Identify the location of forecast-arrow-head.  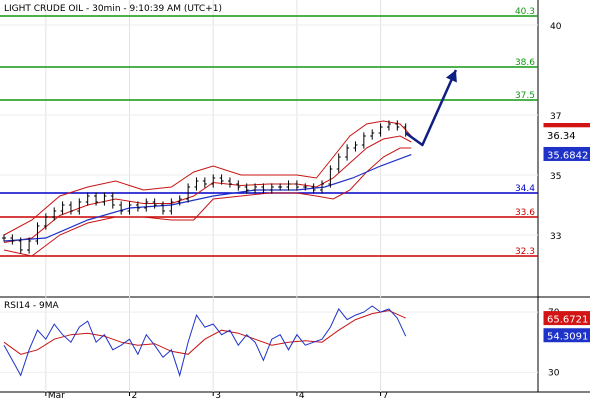
(451, 76).